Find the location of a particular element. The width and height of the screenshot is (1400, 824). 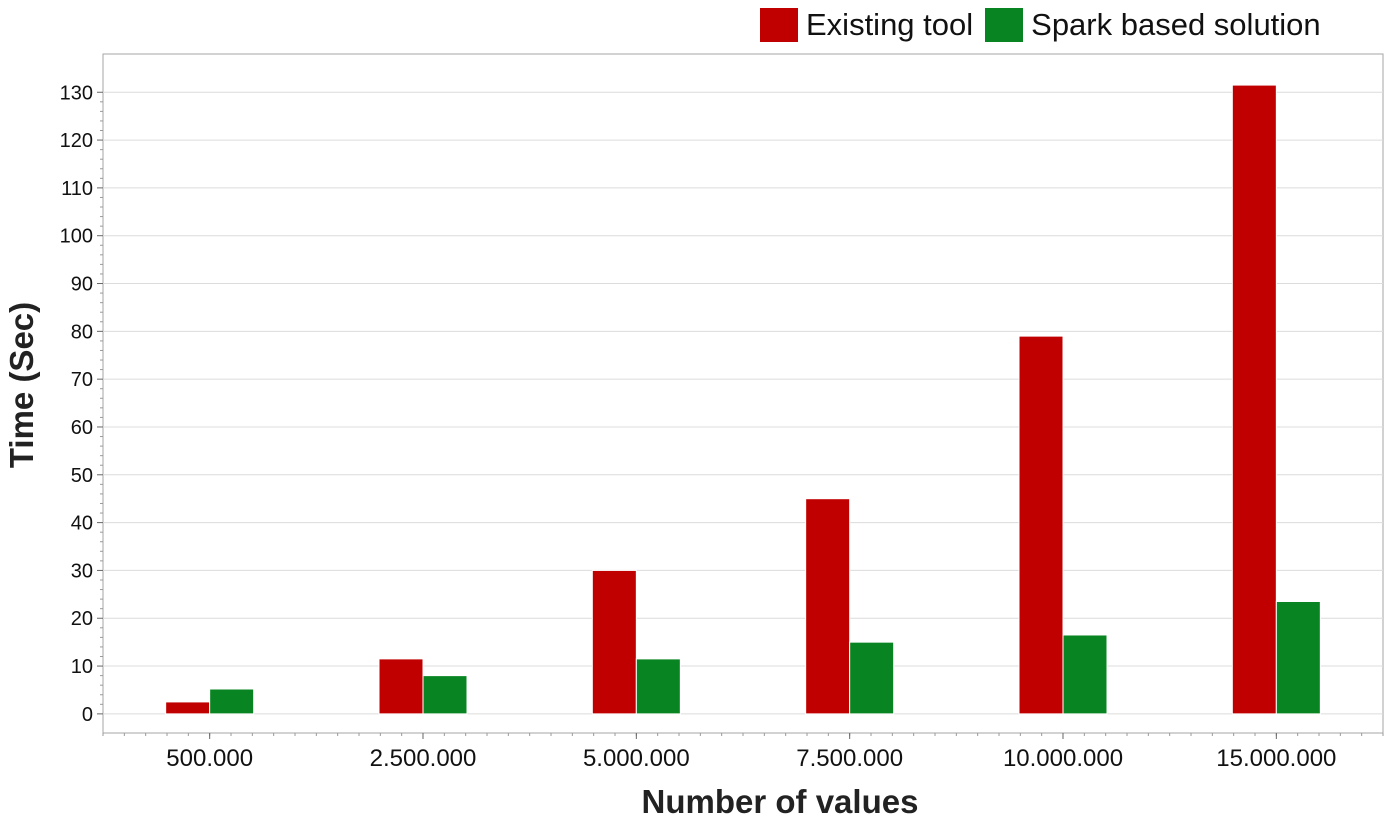

y-tick-label: 110 is located at coordinates (77, 189).